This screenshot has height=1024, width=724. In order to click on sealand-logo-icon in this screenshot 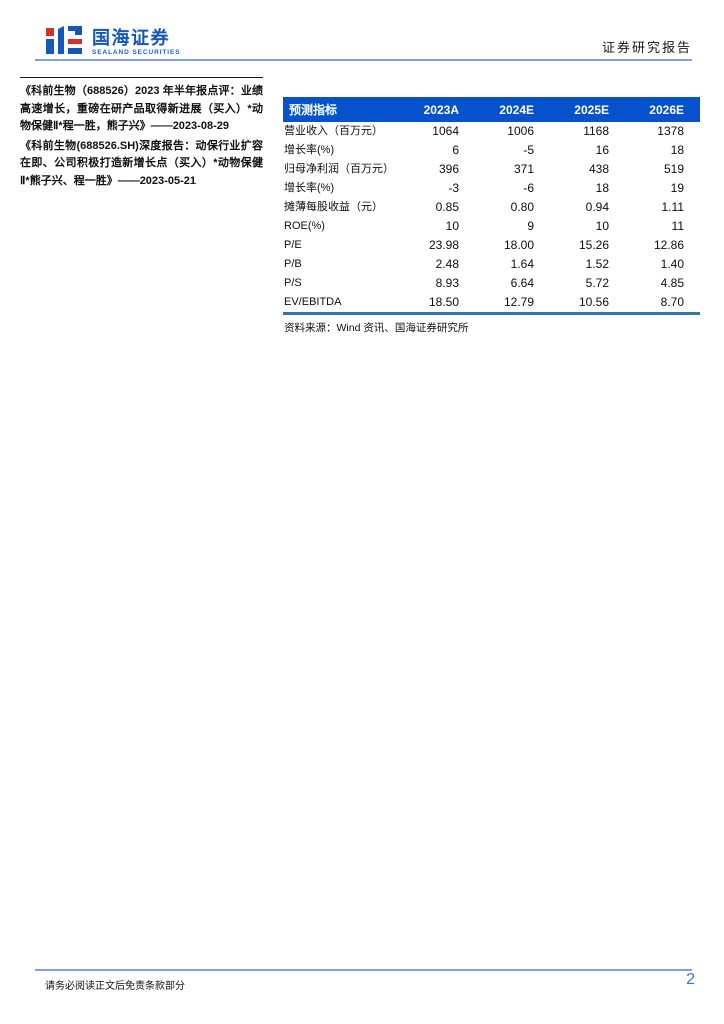, I will do `click(64, 40)`.